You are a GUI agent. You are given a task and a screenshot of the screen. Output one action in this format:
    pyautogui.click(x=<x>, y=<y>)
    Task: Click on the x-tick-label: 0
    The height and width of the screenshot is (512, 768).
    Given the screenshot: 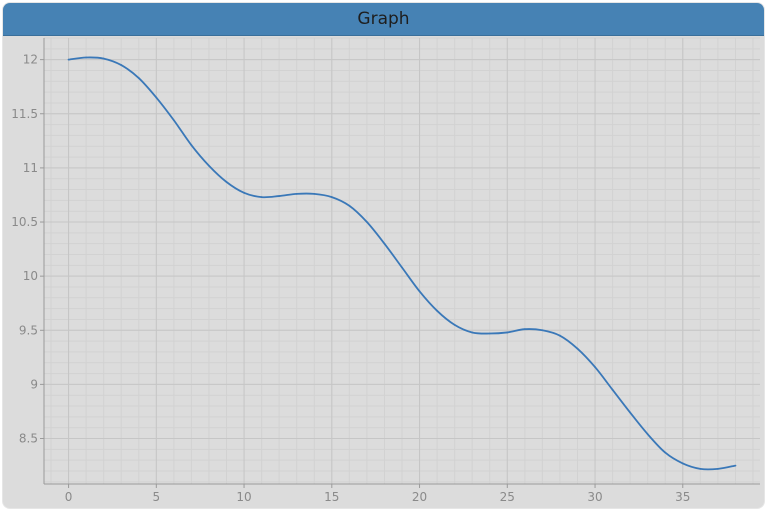 What is the action you would take?
    pyautogui.click(x=69, y=497)
    